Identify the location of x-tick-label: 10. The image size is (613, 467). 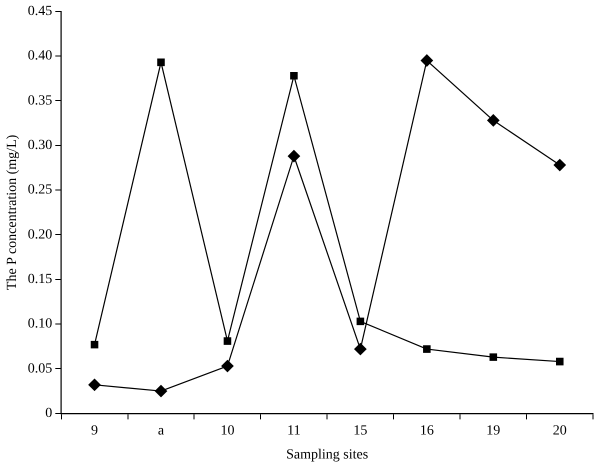
(227, 430).